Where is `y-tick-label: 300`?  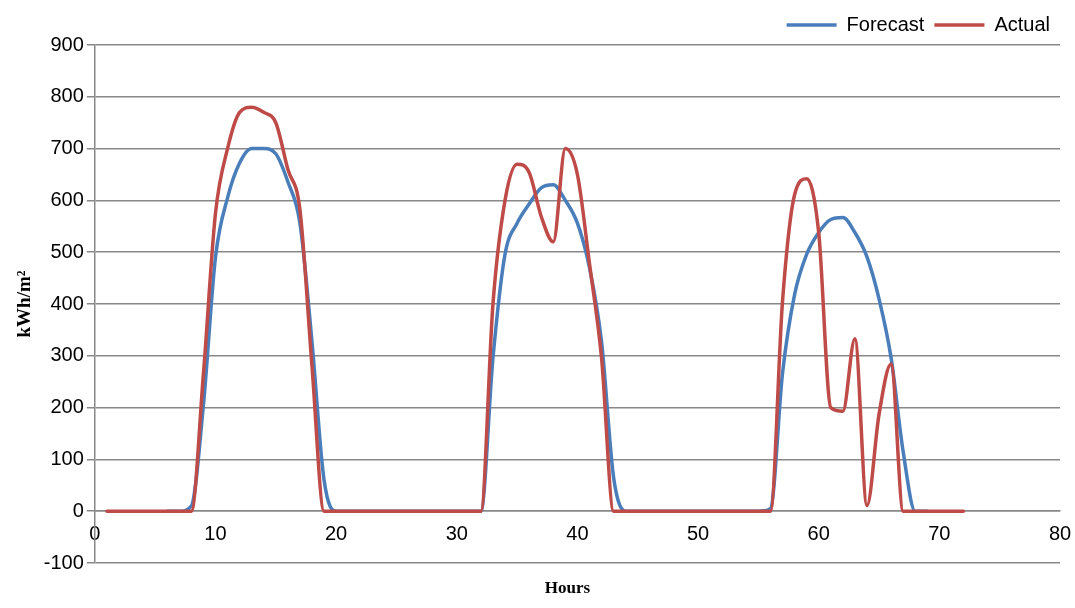 y-tick-label: 300 is located at coordinates (67, 354).